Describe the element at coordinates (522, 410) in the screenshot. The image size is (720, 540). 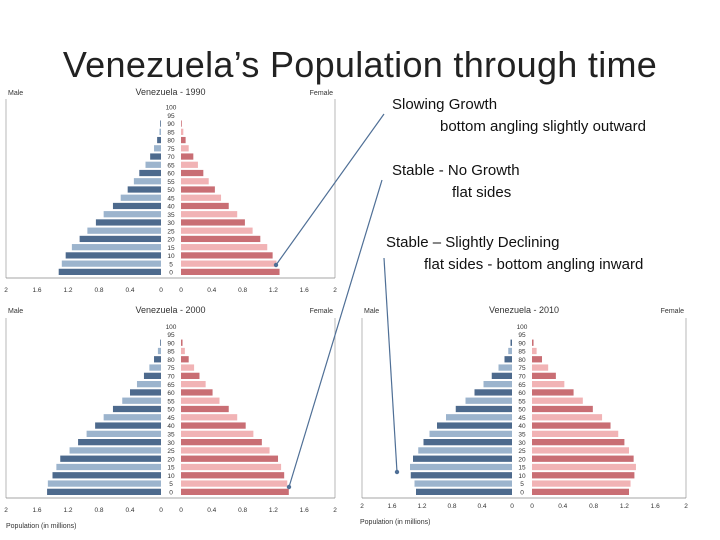
I see `pyramid-2-age-label-50: 50` at that location.